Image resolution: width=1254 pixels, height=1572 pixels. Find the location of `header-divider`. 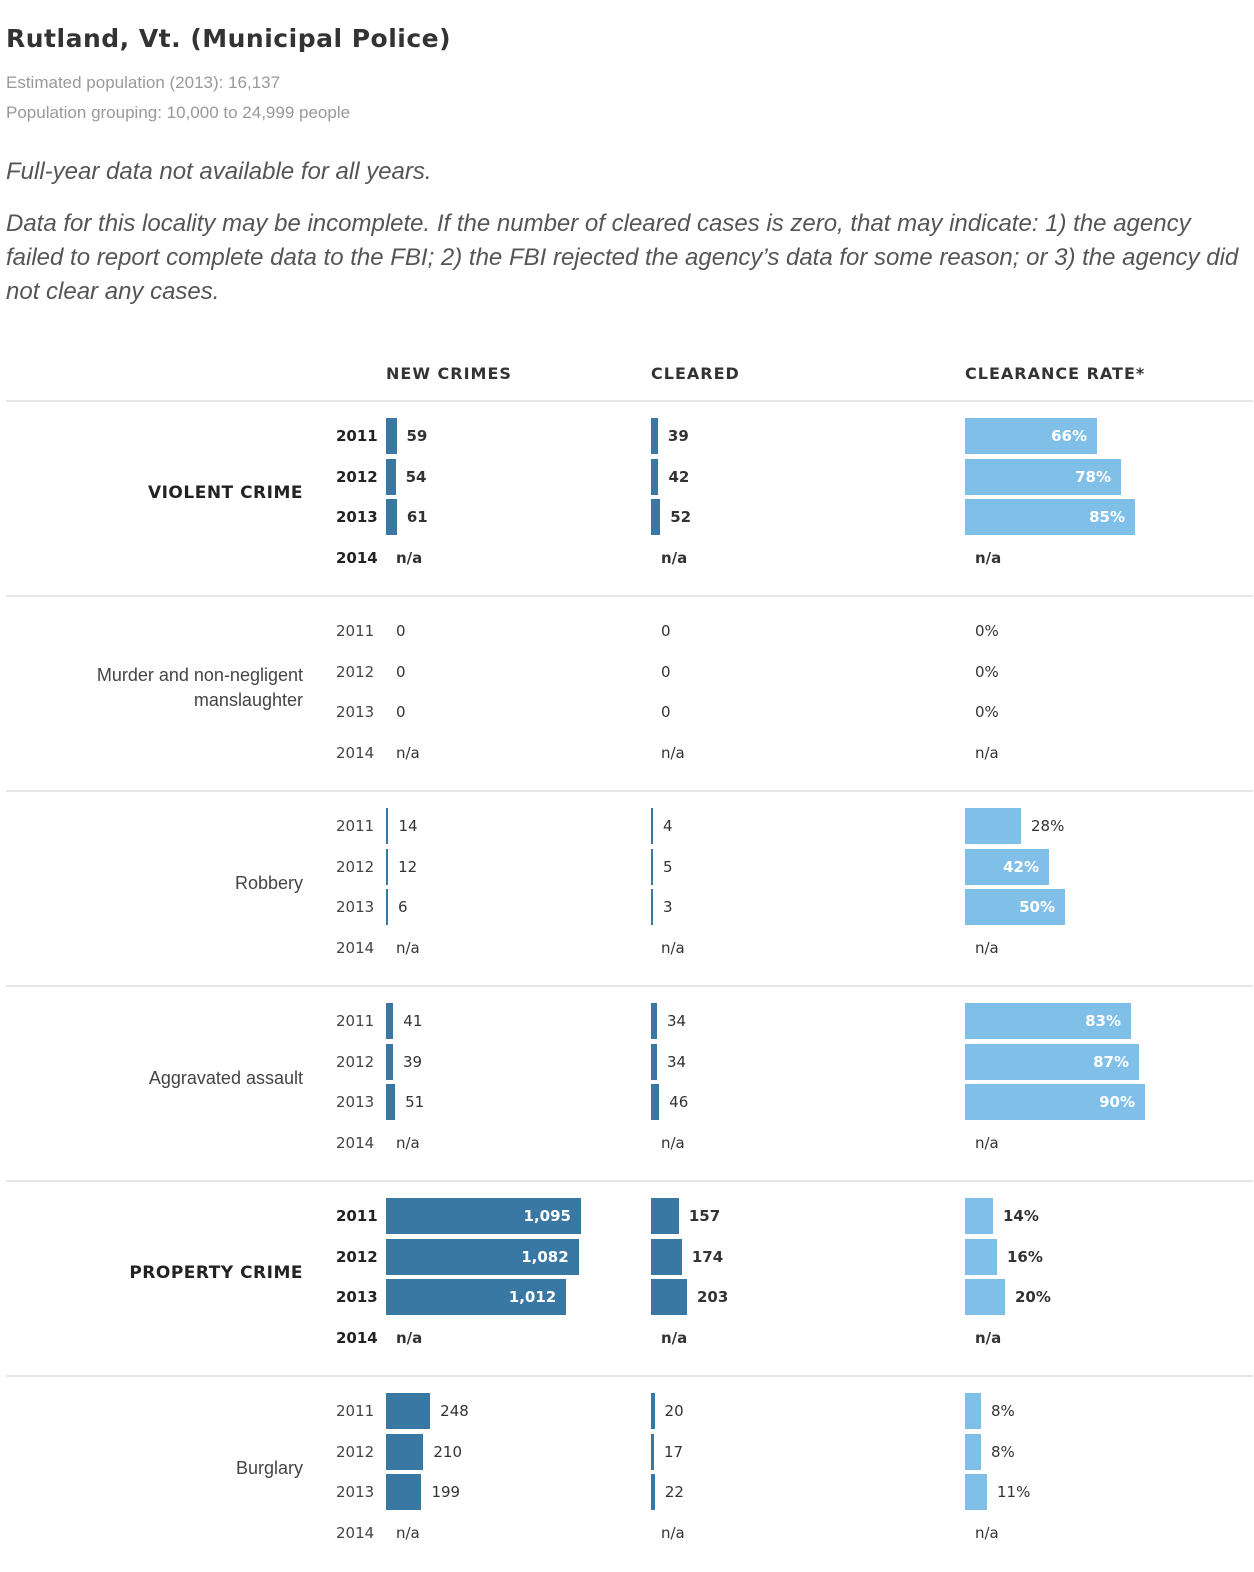

header-divider is located at coordinates (629, 401).